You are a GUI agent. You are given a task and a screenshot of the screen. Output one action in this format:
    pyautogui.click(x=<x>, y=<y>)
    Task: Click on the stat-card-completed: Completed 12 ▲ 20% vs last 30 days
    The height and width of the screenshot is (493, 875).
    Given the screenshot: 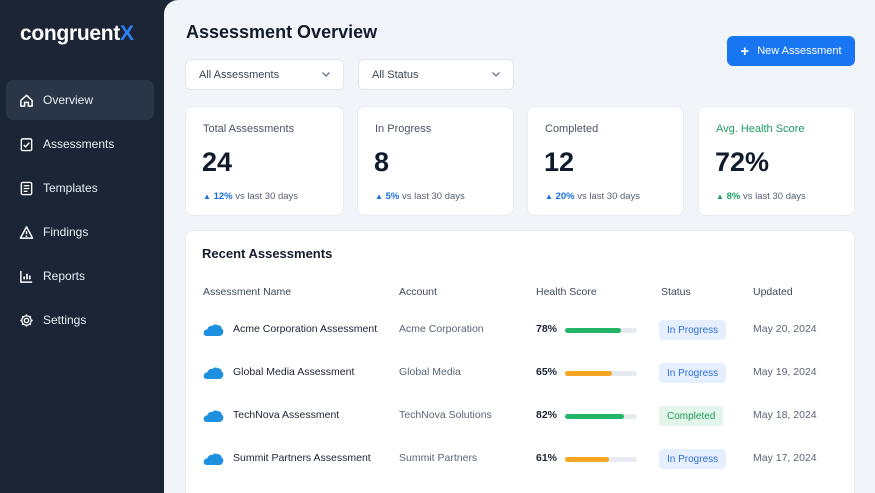 What is the action you would take?
    pyautogui.click(x=605, y=161)
    